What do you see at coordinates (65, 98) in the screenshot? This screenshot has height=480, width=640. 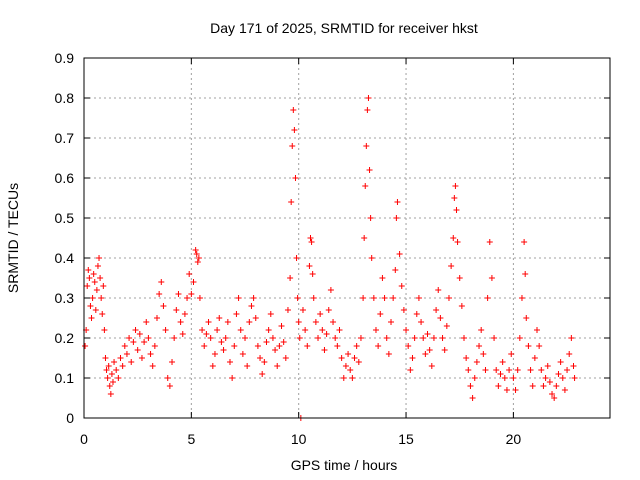 I see `y-tick-label: 0.8` at bounding box center [65, 98].